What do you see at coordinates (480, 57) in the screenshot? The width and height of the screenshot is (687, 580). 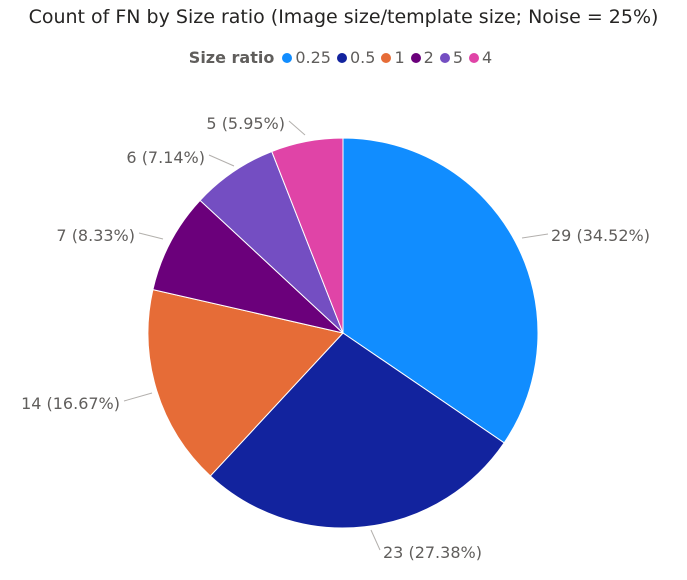 I see `legend-item-4: 4` at bounding box center [480, 57].